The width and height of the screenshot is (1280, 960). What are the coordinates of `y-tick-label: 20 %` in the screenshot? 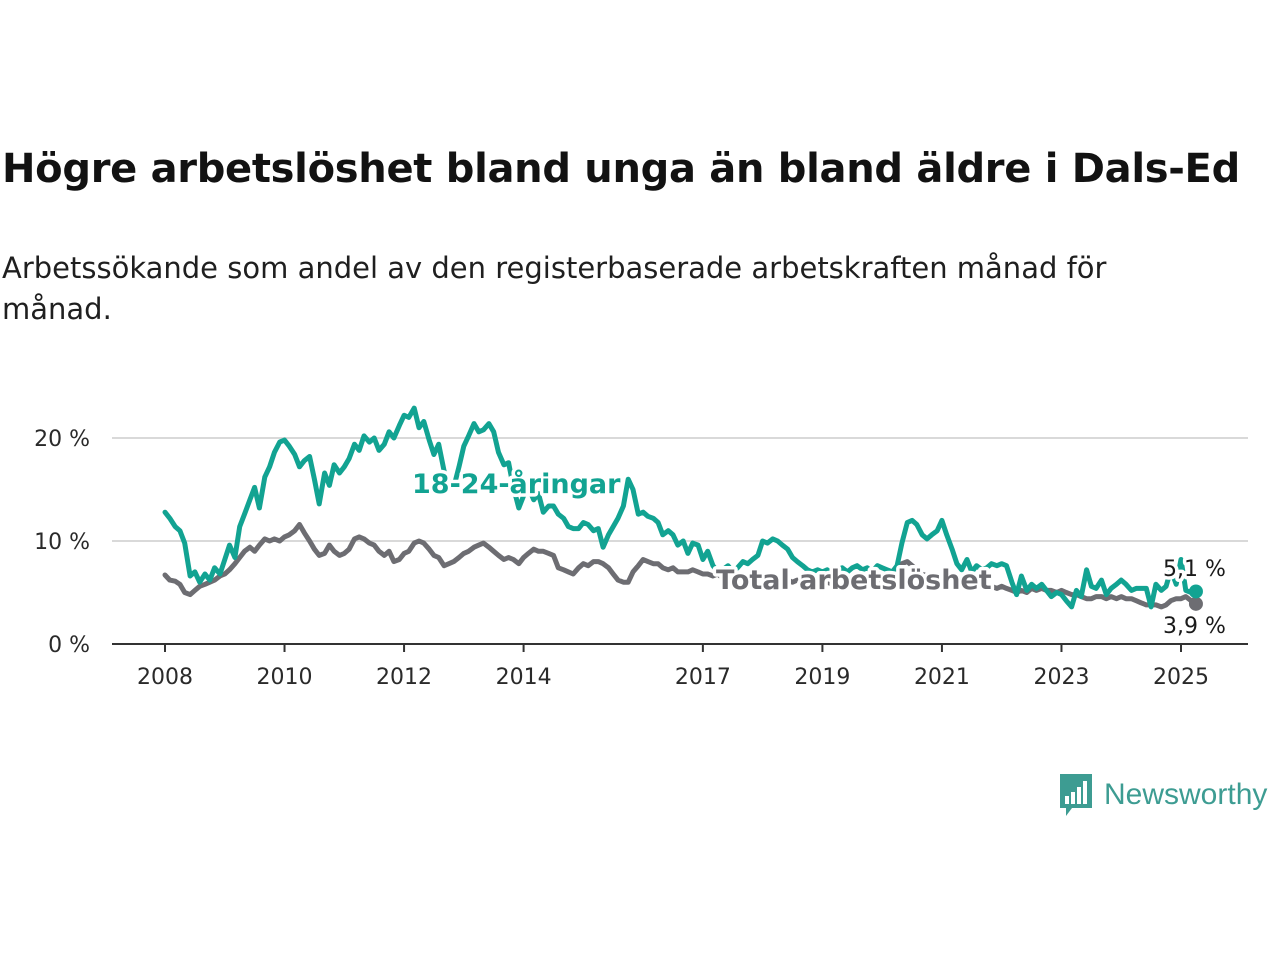 It's located at (62, 439).